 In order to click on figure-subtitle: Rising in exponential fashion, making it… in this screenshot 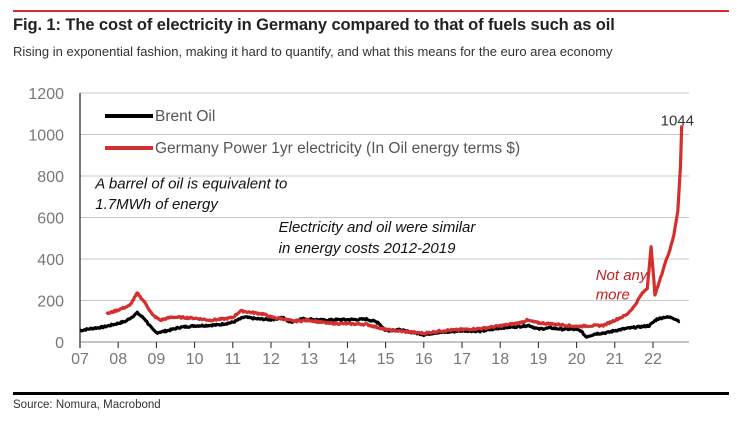, I will do `click(313, 51)`.